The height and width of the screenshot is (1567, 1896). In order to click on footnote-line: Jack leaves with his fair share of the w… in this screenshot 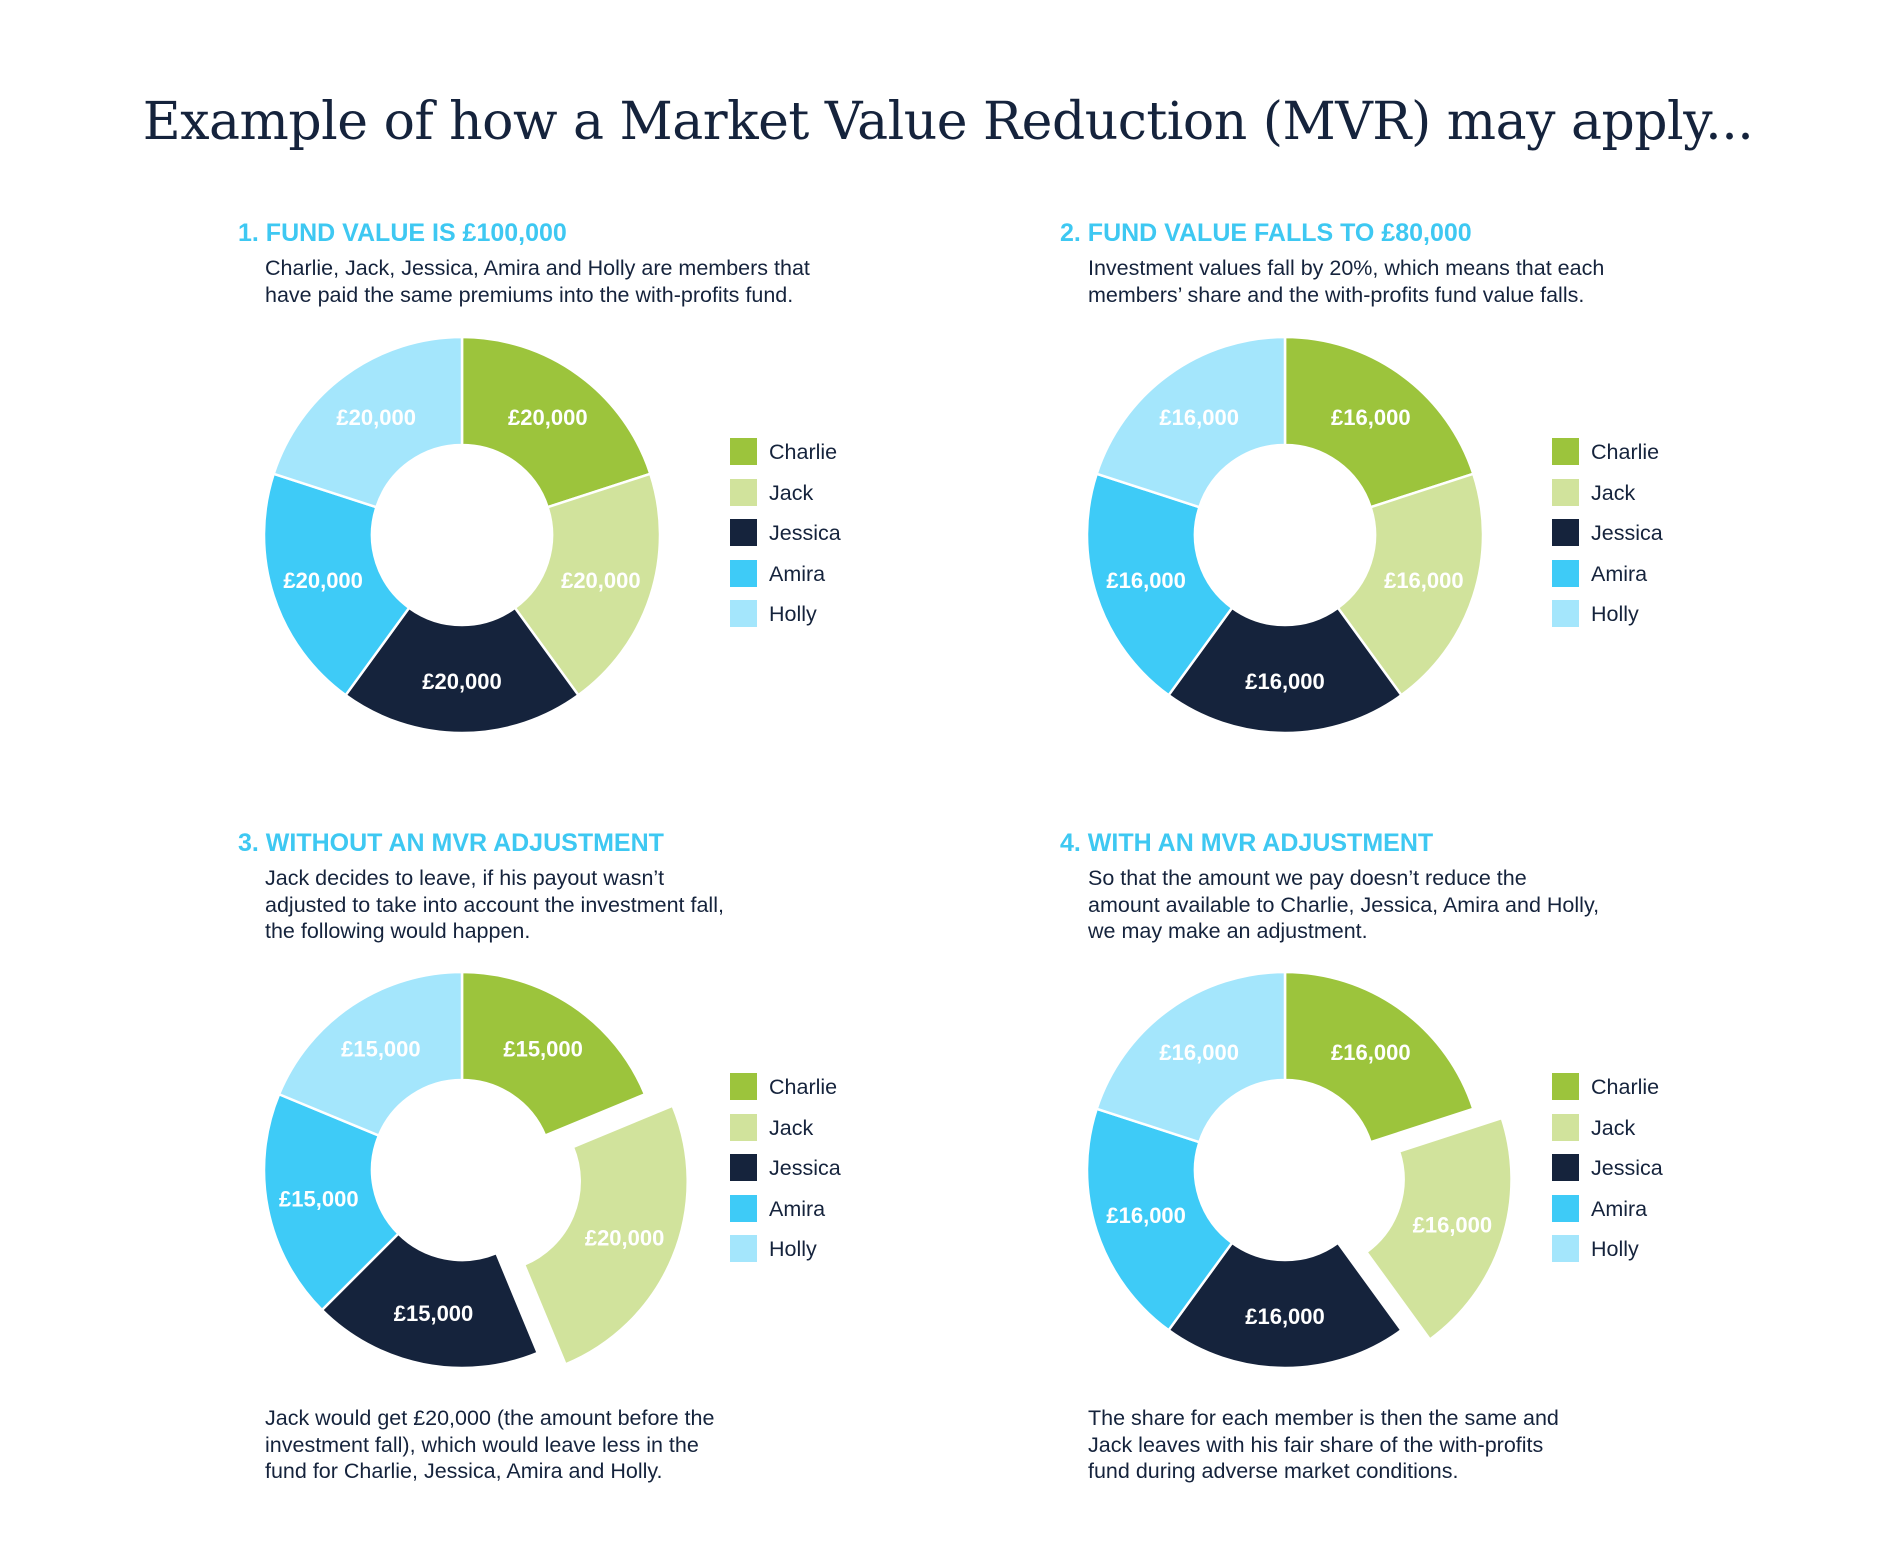, I will do `click(1316, 1444)`.